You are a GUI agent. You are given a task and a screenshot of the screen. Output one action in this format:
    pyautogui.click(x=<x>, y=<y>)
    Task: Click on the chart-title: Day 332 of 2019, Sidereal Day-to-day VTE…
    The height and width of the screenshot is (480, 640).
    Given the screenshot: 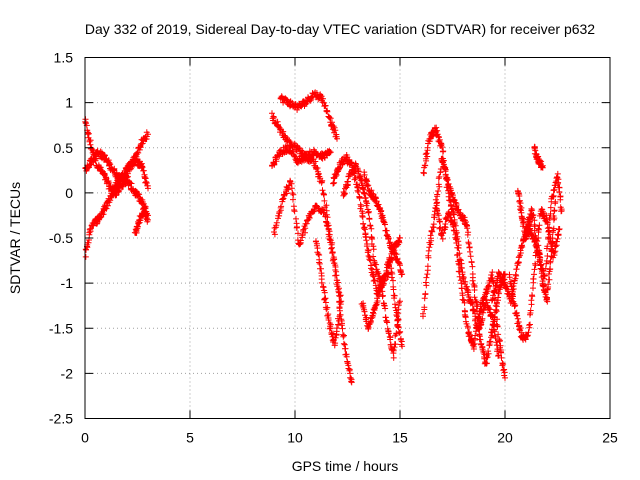 What is the action you would take?
    pyautogui.click(x=340, y=29)
    